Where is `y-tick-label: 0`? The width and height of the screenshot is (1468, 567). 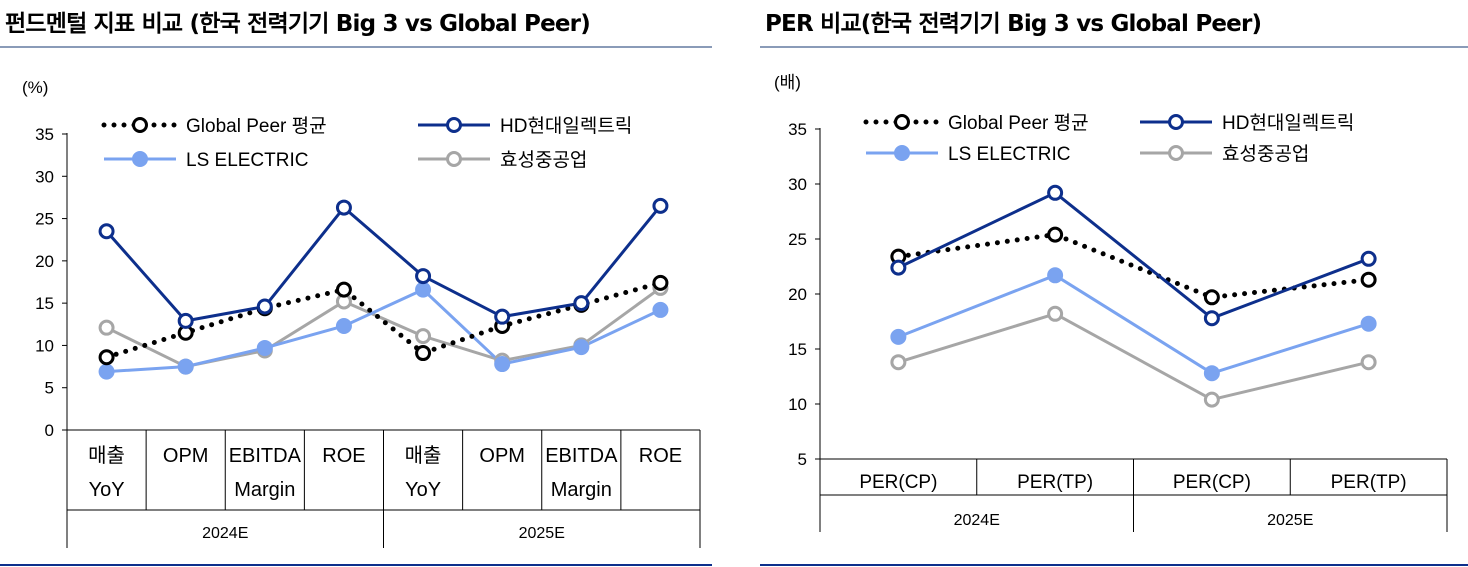 y-tick-label: 0 is located at coordinates (49, 430).